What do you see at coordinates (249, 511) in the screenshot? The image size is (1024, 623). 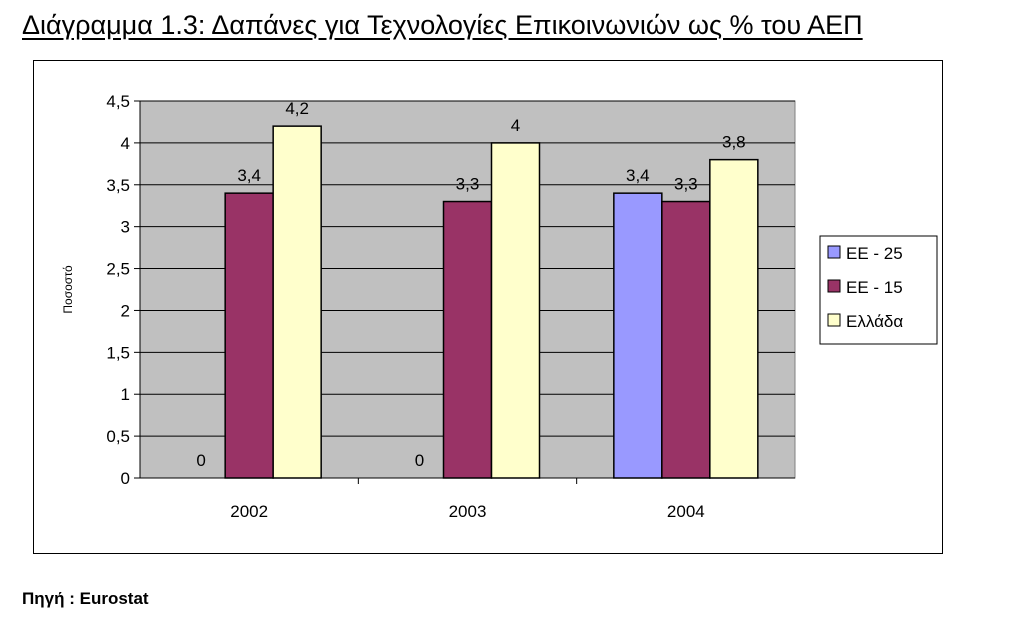 I see `x-tick-label: 2002` at bounding box center [249, 511].